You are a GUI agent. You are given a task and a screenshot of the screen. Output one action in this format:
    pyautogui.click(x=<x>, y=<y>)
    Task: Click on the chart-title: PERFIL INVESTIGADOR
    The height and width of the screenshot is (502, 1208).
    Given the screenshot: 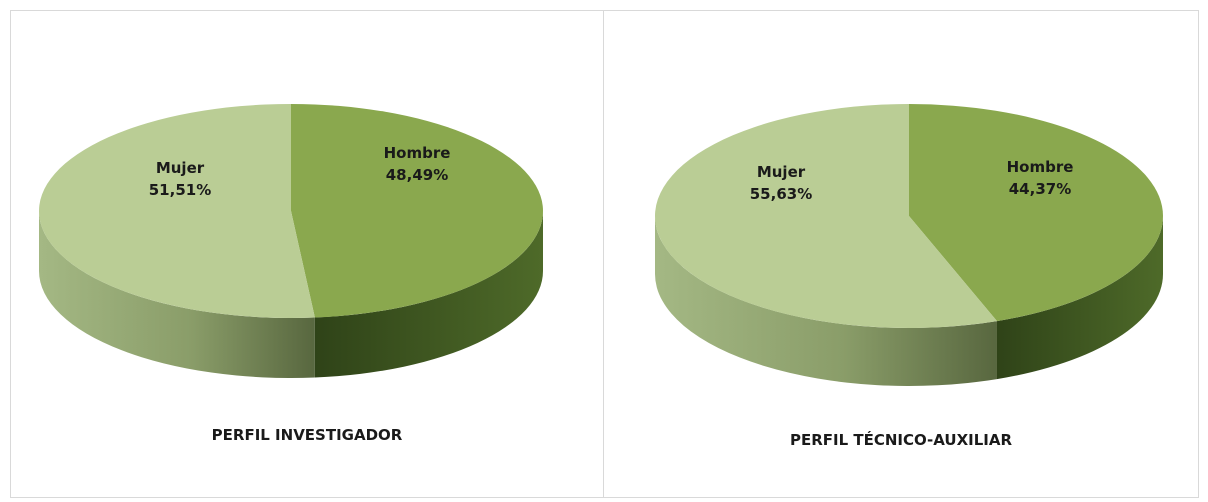 What is the action you would take?
    pyautogui.click(x=307, y=435)
    